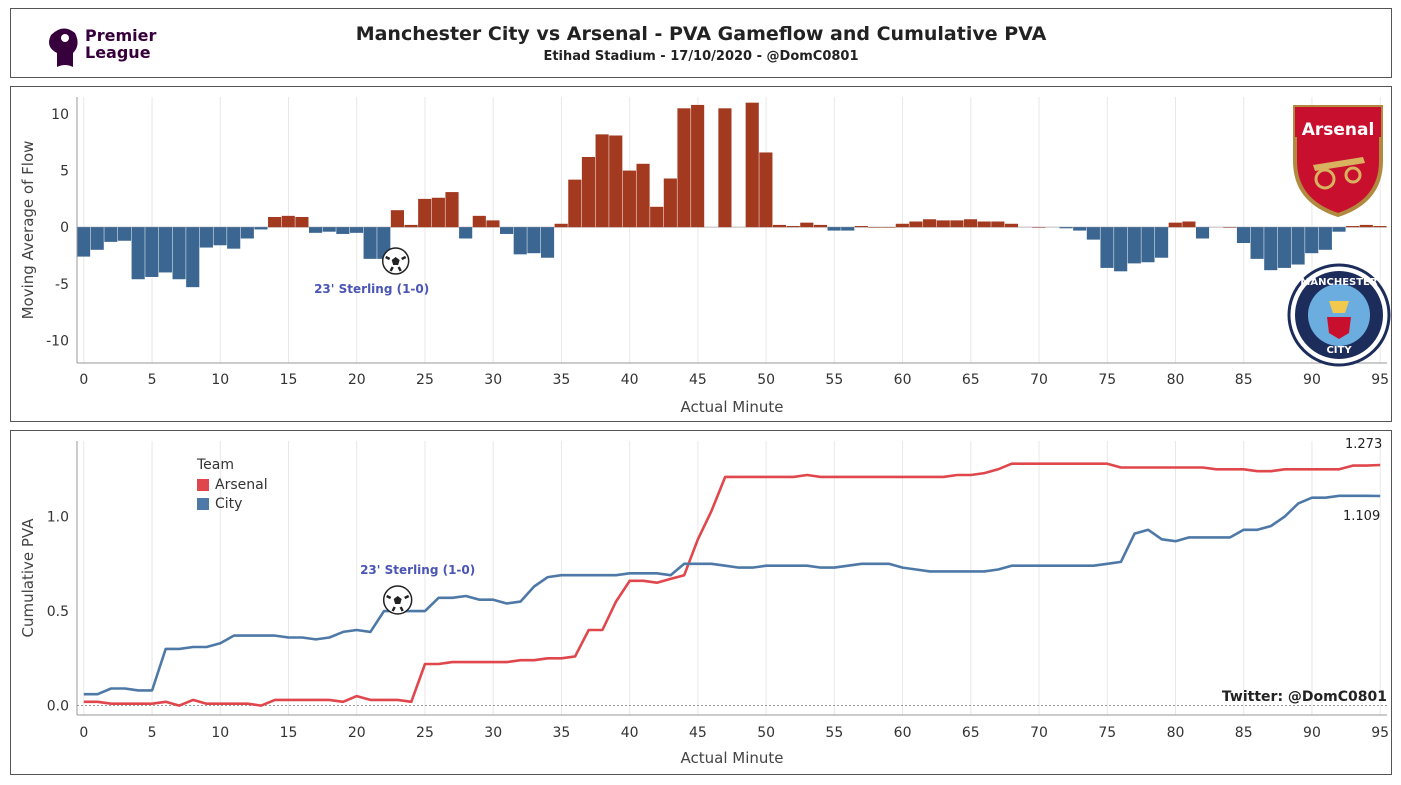 The height and width of the screenshot is (785, 1401). What do you see at coordinates (28, 230) in the screenshot?
I see `flow-y-axis-label: Moving Average of Flow` at bounding box center [28, 230].